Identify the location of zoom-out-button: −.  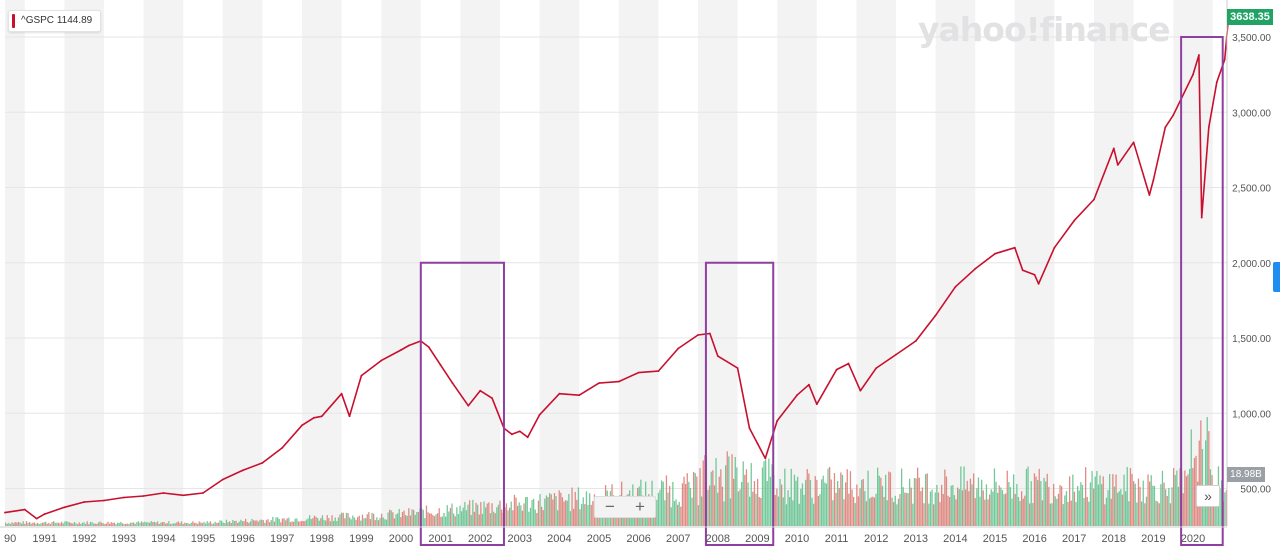
(610, 506).